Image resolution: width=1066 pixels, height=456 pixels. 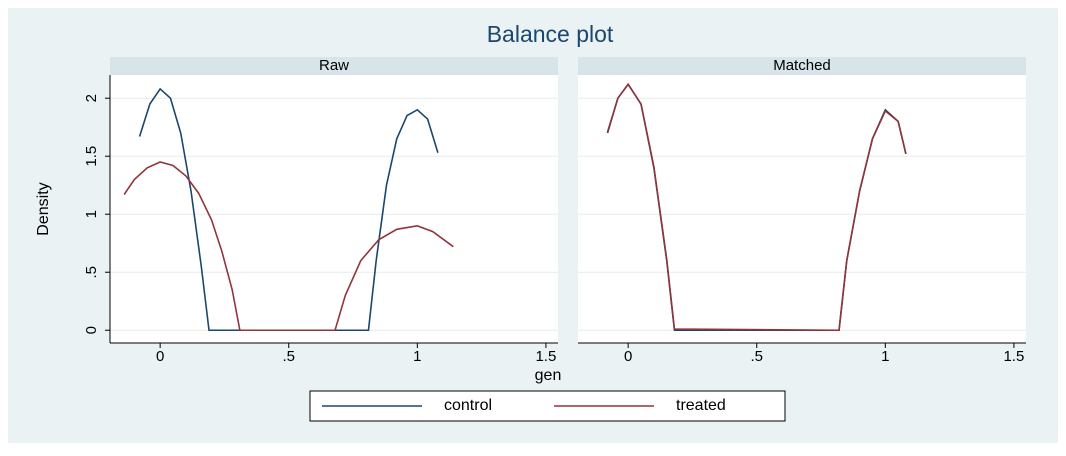 I want to click on chart-title: Balance plot, so click(x=550, y=34).